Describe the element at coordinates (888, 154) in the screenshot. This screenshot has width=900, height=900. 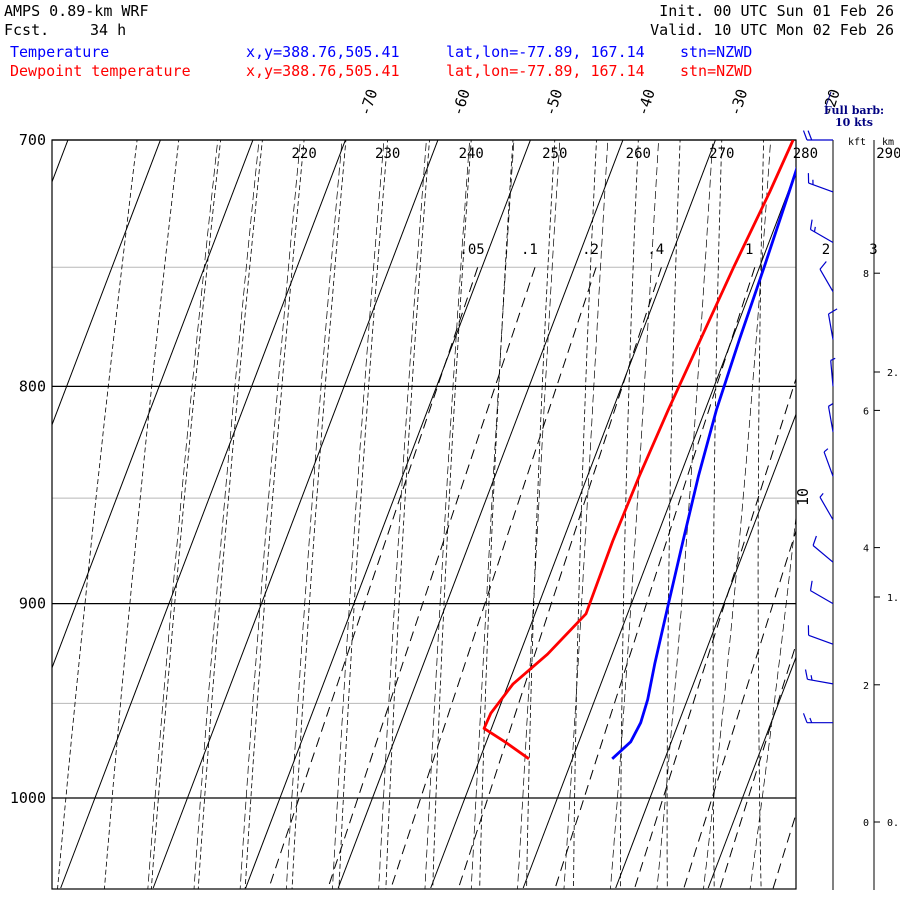
I see `theta-label: 290` at that location.